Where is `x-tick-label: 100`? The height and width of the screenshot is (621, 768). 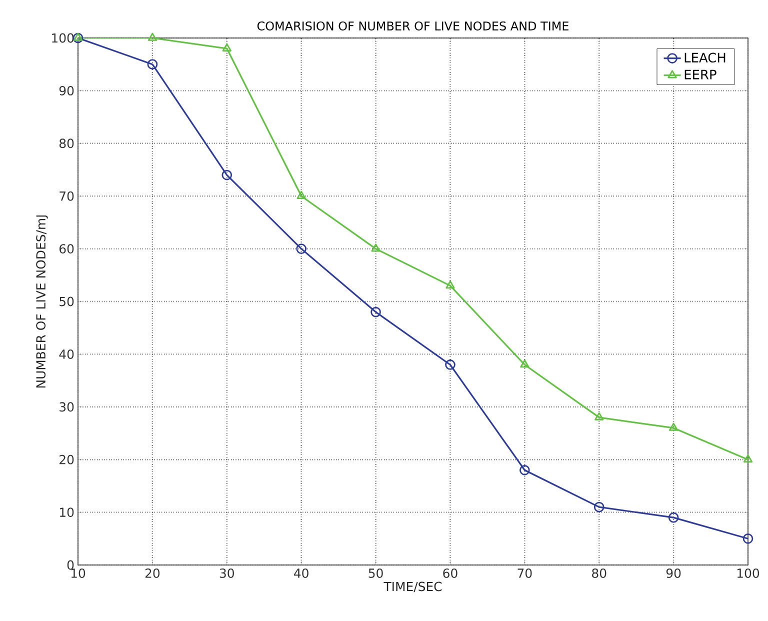 x-tick-label: 100 is located at coordinates (748, 573).